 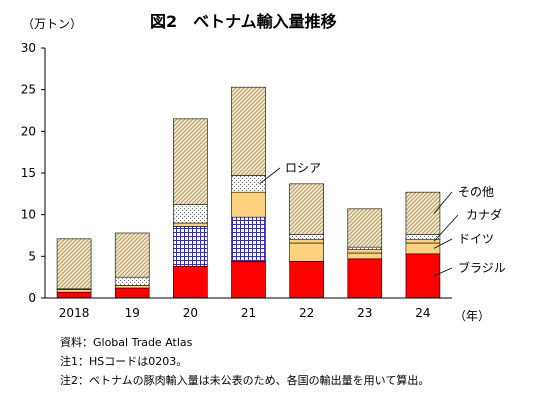 What do you see at coordinates (52, 24) in the screenshot?
I see `y-axis-unit: （万トン）` at bounding box center [52, 24].